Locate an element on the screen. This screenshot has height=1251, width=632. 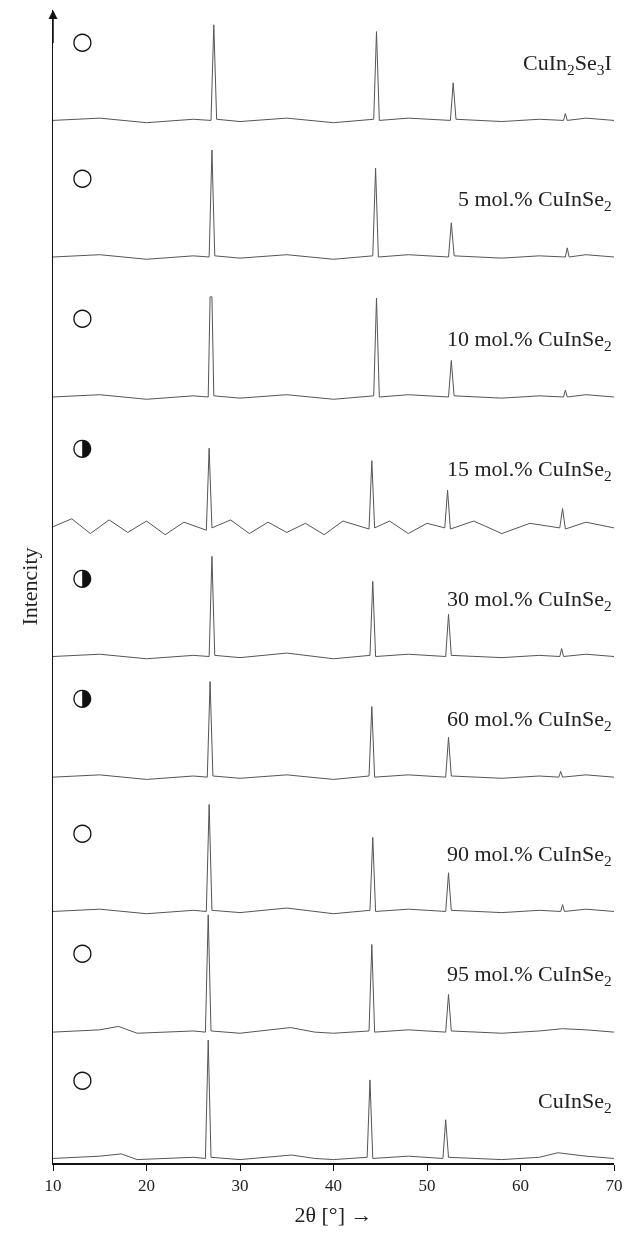
series-label: 5 mol.% CuInSe$_{2}$ is located at coordinates (535, 200).